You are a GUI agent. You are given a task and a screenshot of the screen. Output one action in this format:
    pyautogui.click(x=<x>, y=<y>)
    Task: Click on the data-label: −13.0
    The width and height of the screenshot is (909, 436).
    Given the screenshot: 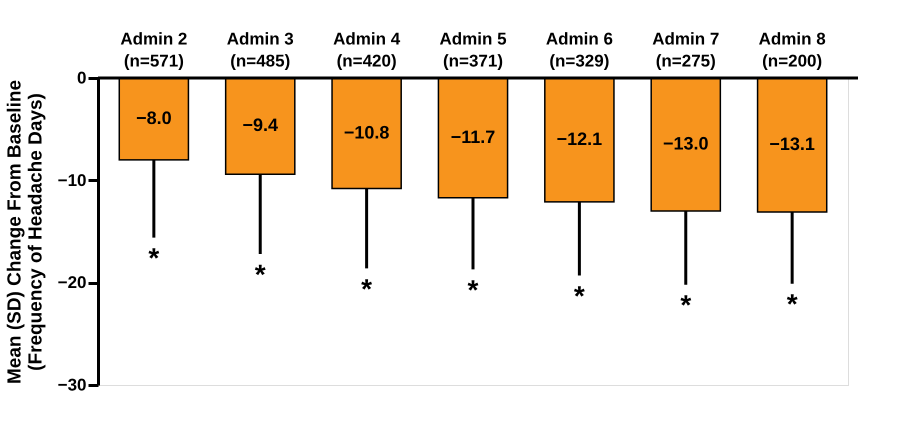 What is the action you would take?
    pyautogui.click(x=685, y=144)
    